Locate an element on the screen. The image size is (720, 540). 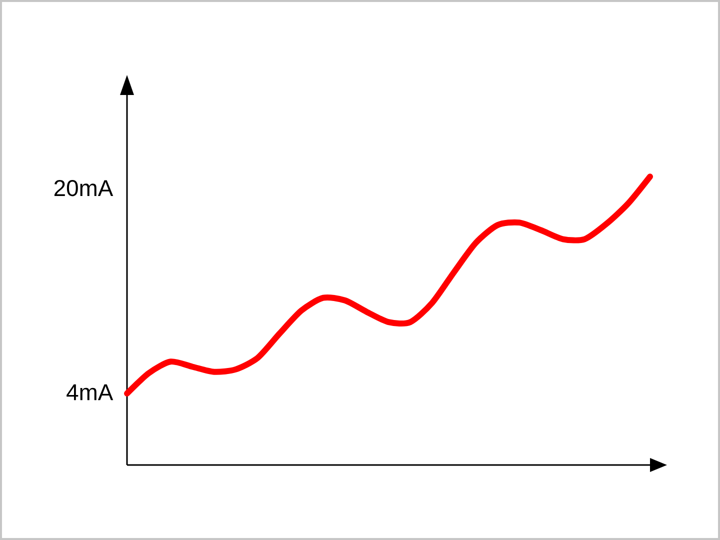
y-tick-label: 20mA is located at coordinates (84, 188).